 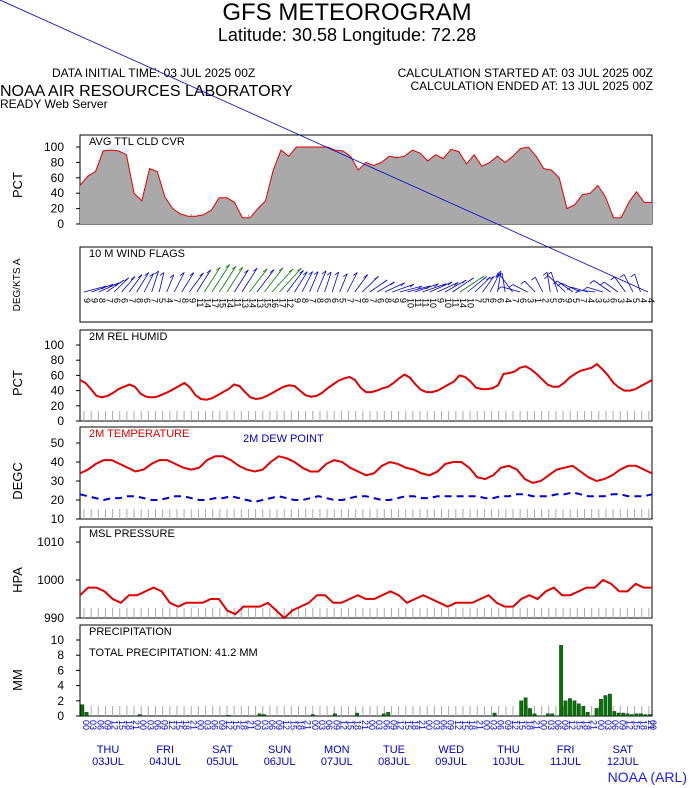 I want to click on x-day-date: 10JUL, so click(x=509, y=762).